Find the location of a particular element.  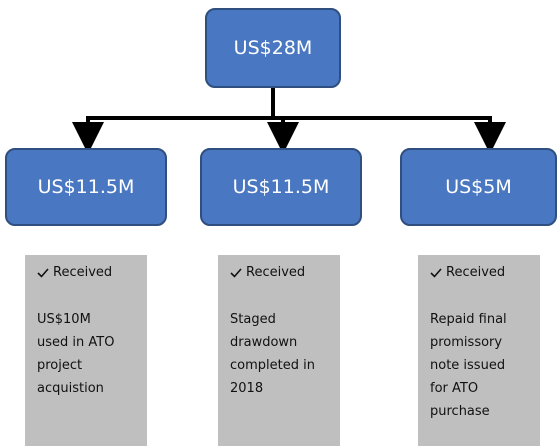

note-line: Repaid final is located at coordinates (468, 319).